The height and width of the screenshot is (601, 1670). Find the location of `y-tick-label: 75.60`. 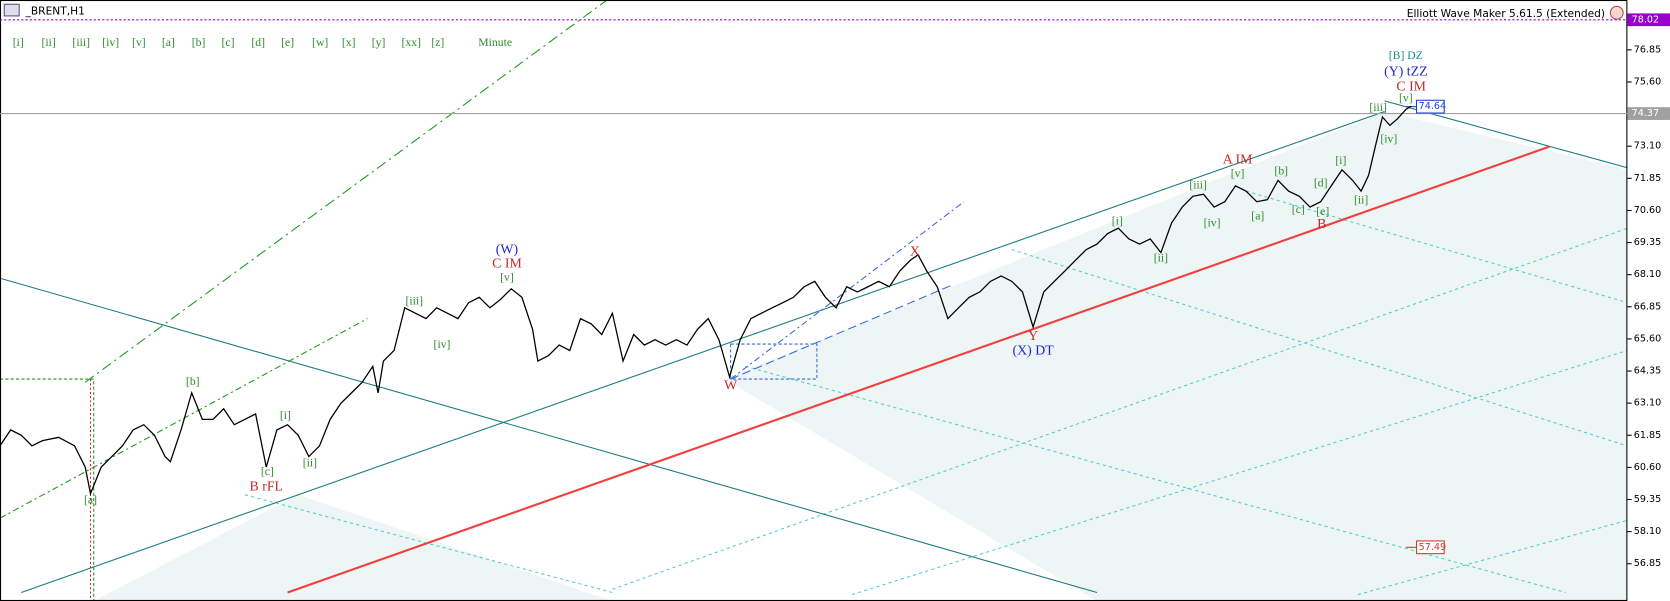

y-tick-label: 75.60 is located at coordinates (1647, 81).